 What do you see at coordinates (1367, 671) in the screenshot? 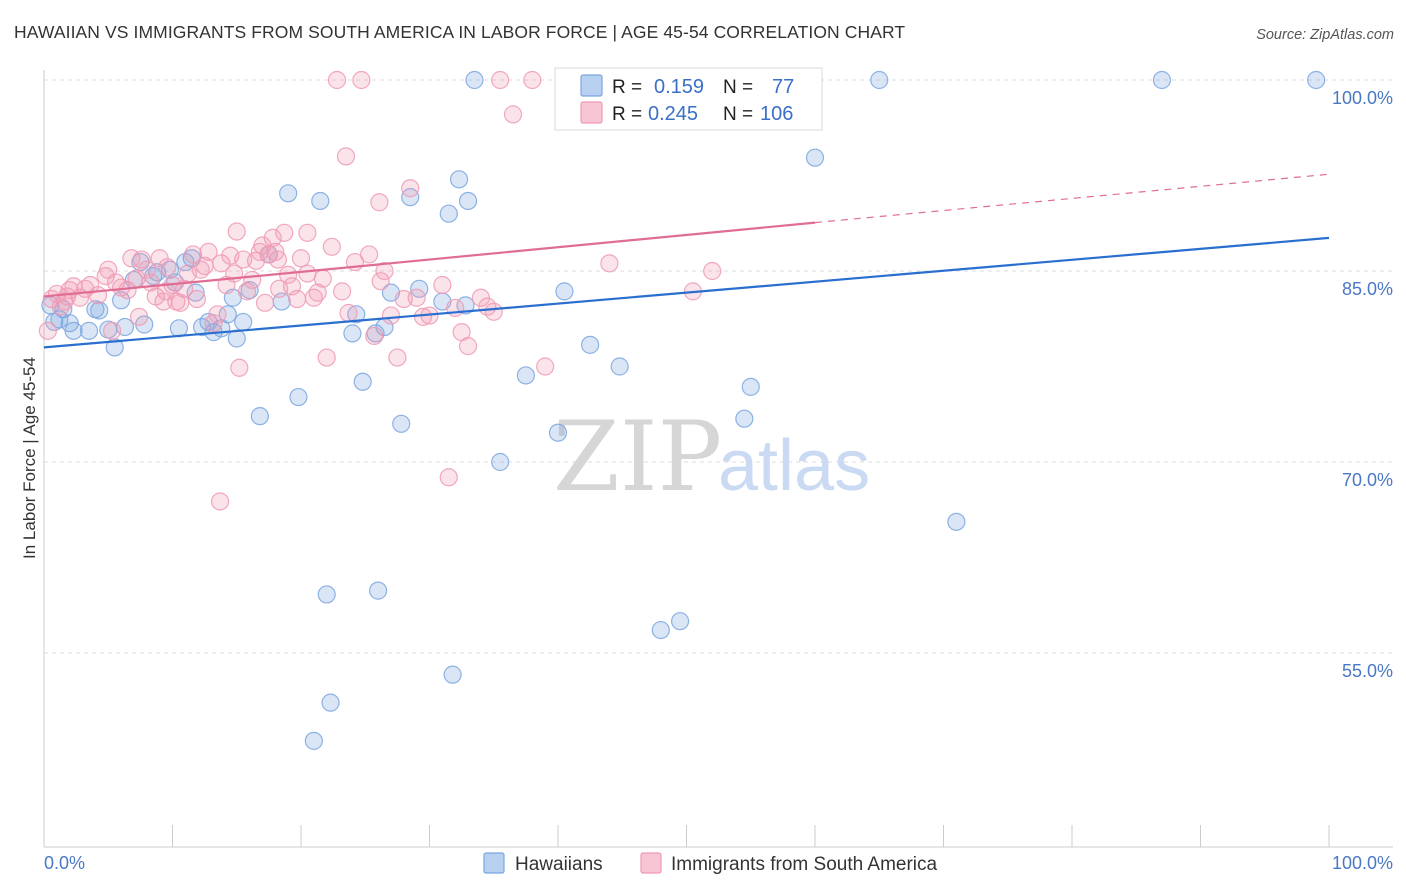
I see `y-tick-label-0: 55.0%` at bounding box center [1367, 671].